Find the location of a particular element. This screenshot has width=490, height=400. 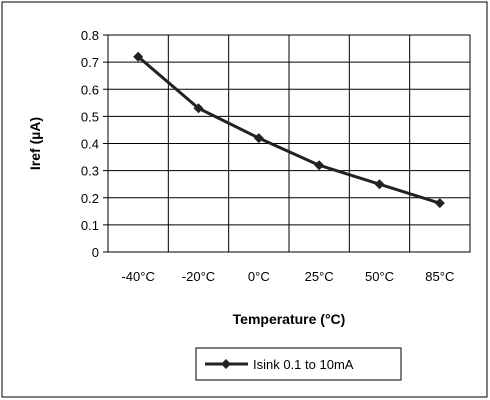

legend: Isink 0.1 to 10mA is located at coordinates (298, 364).